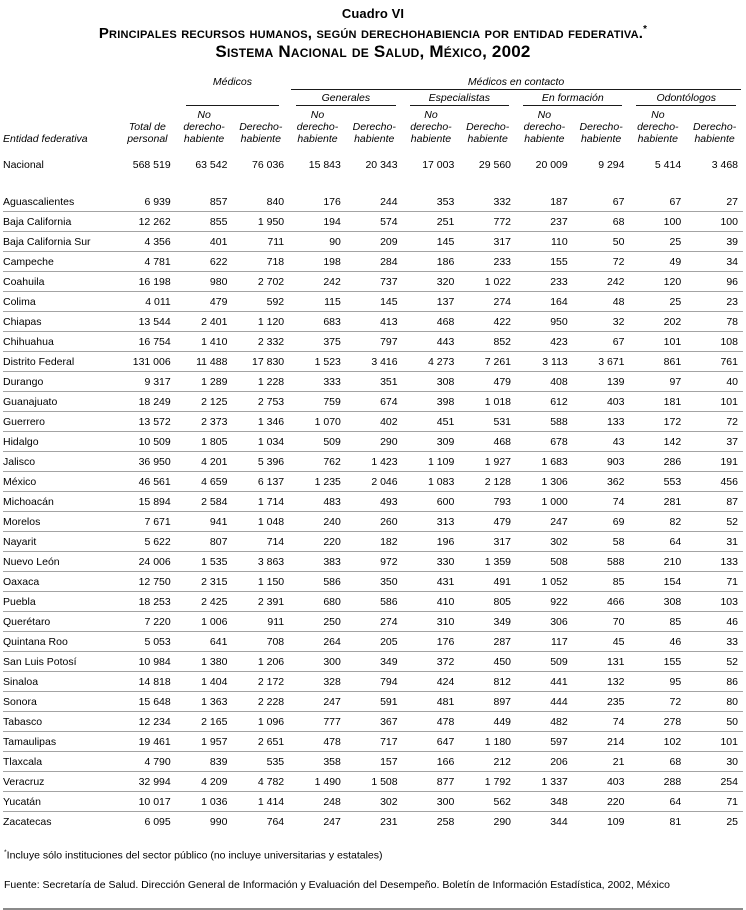  Describe the element at coordinates (601, 221) in the screenshot. I see `cell-value: 68` at that location.